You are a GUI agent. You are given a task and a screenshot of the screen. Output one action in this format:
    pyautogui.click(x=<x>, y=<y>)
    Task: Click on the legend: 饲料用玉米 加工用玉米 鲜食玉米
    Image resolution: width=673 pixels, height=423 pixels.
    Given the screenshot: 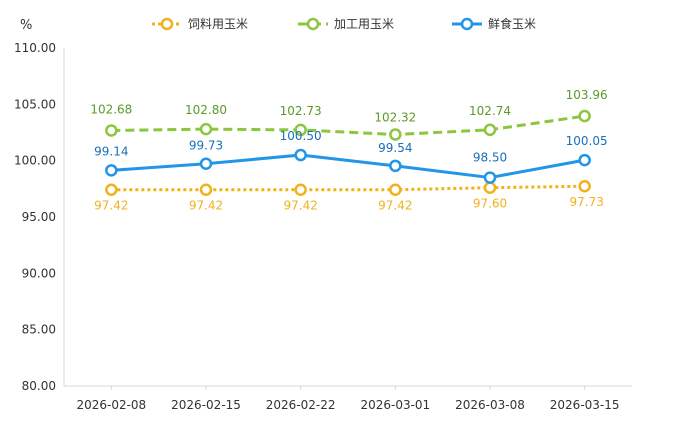 What is the action you would take?
    pyautogui.click(x=344, y=23)
    